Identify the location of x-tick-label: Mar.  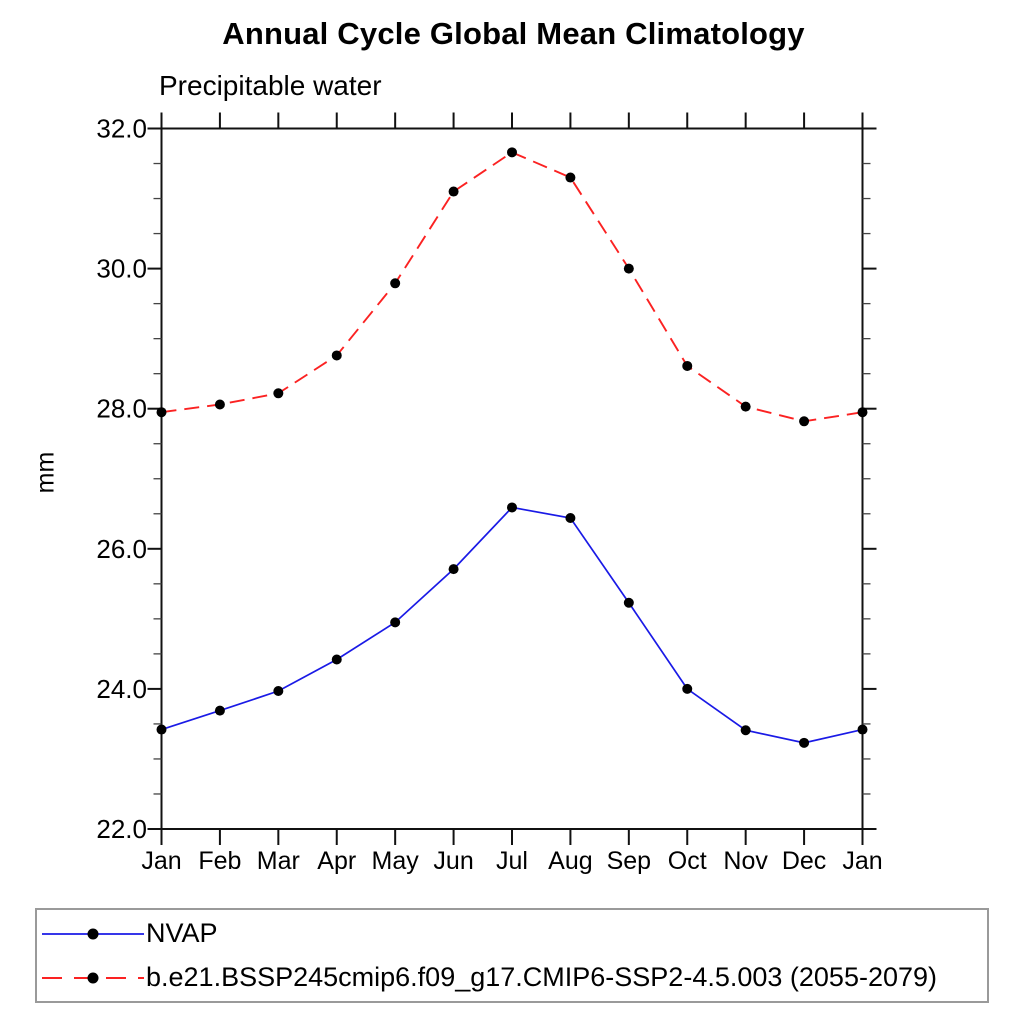
(278, 861).